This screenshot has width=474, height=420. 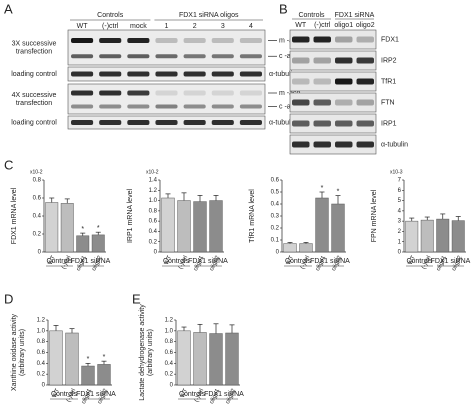 I want to click on blot-left-label: loading control, so click(x=34, y=122).